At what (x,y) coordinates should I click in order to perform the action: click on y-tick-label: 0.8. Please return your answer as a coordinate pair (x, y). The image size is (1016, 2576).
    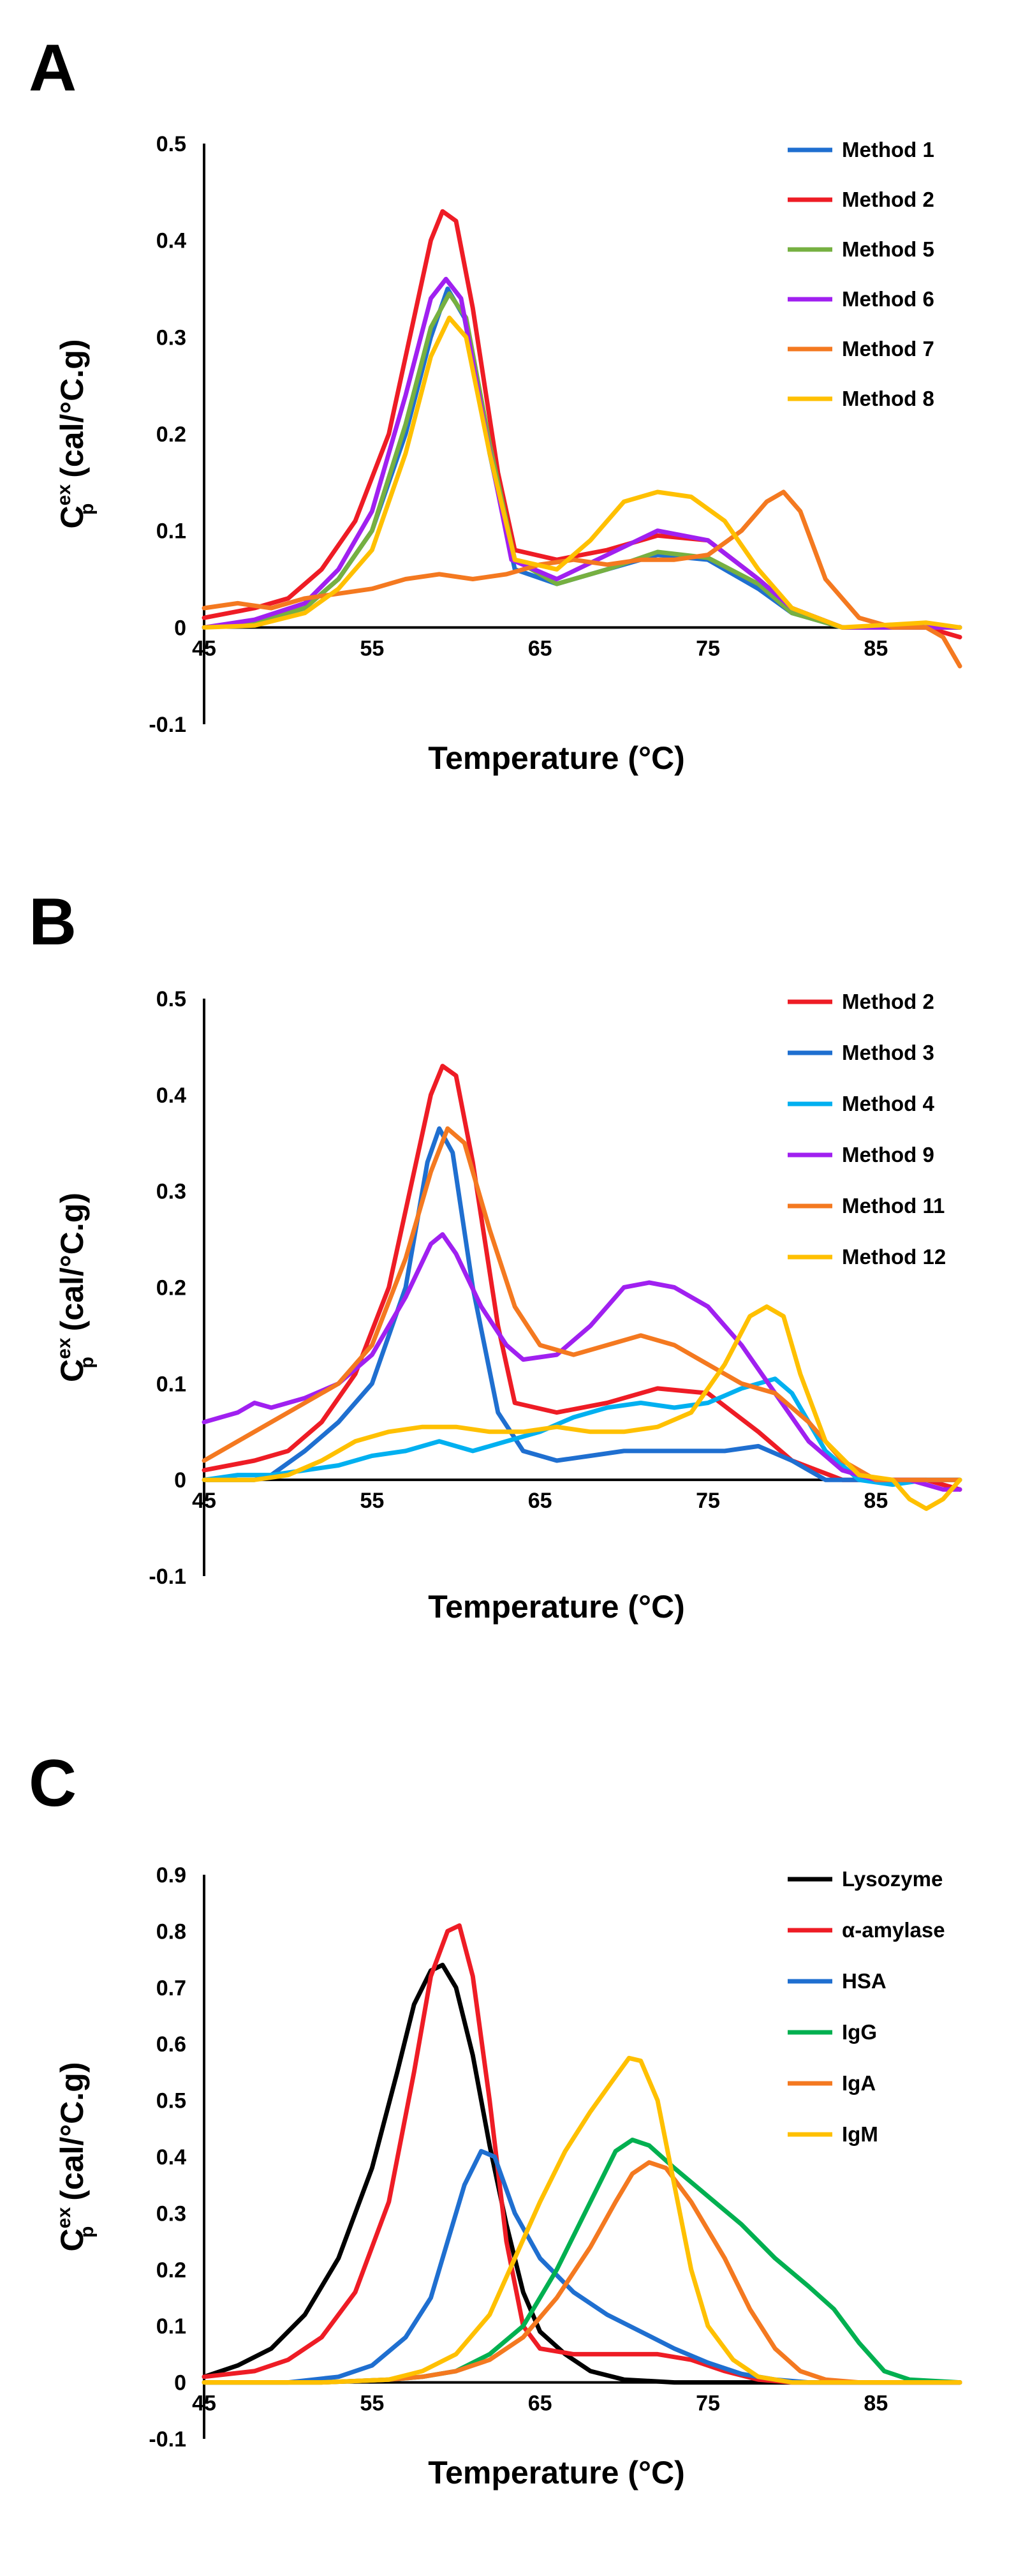
    Looking at the image, I should click on (171, 1931).